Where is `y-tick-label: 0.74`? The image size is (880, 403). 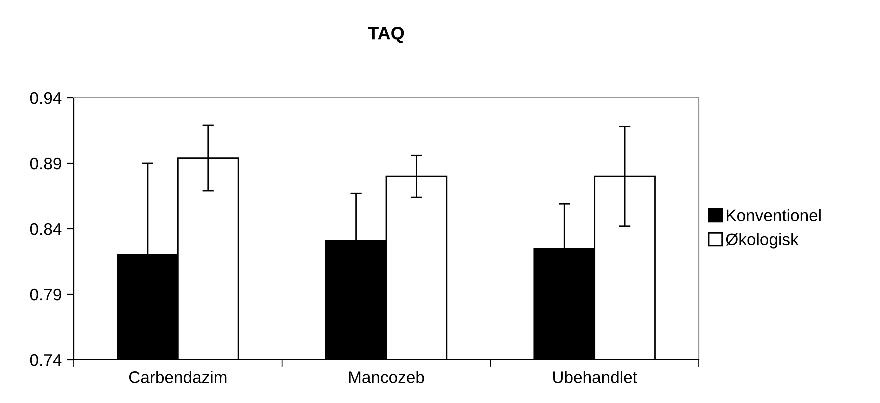 y-tick-label: 0.74 is located at coordinates (46, 360).